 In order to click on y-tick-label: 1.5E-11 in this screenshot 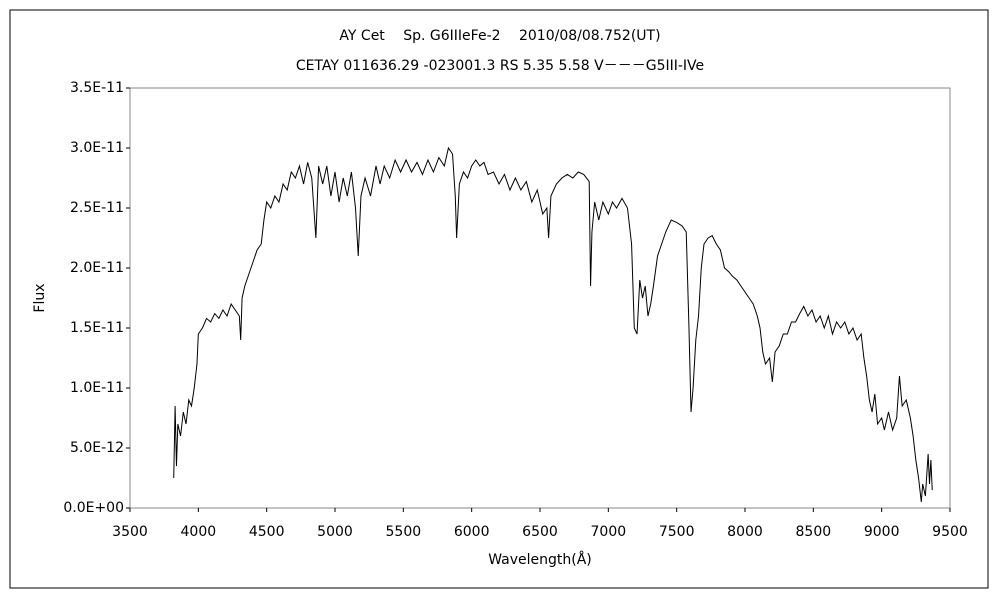, I will do `click(97, 328)`.